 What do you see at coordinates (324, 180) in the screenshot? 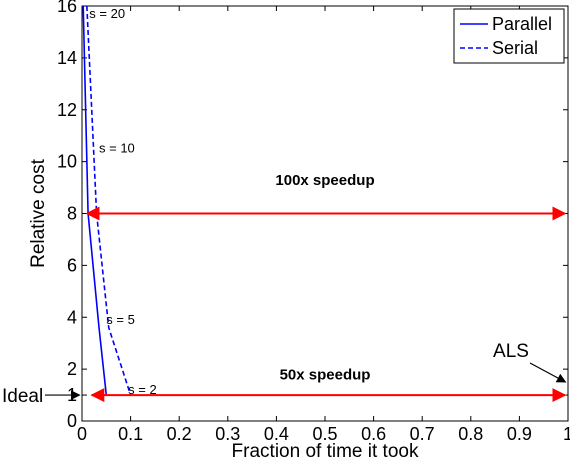
I see `speedup-label: 100x speedup` at bounding box center [324, 180].